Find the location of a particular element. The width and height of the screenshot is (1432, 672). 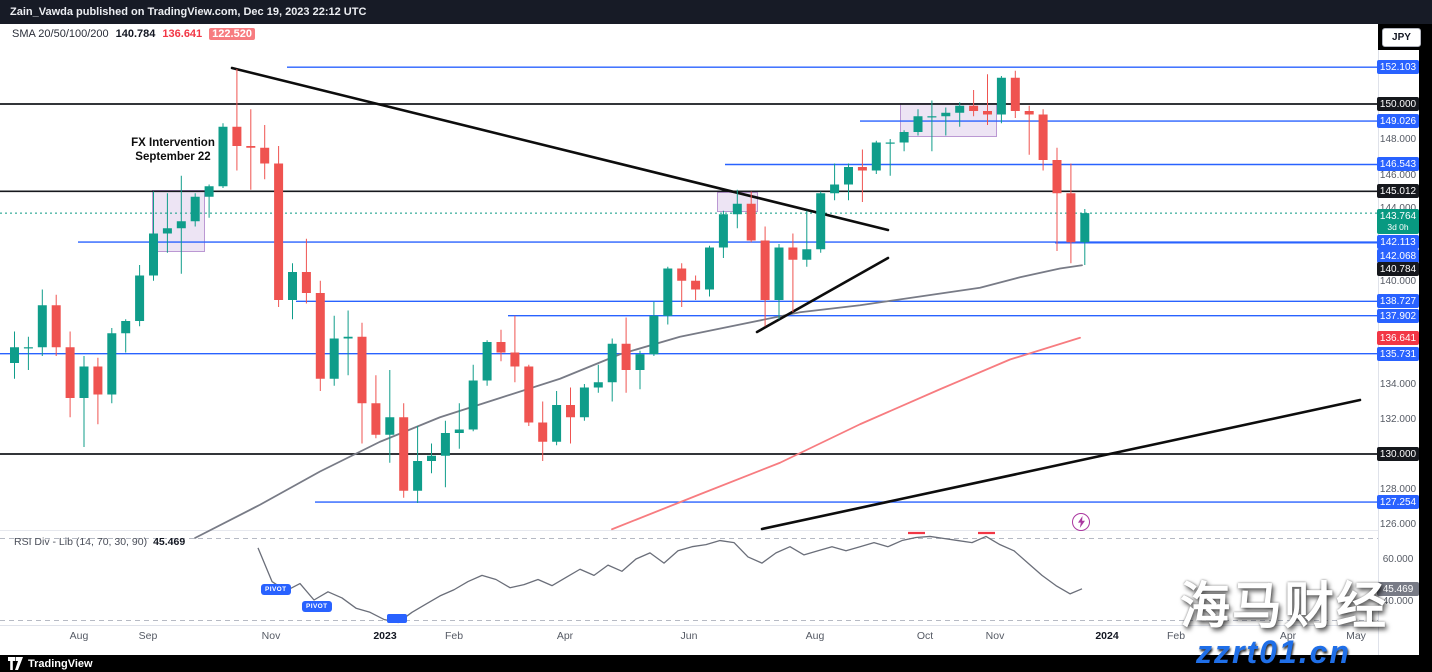

time-axis-separator is located at coordinates (709, 625).